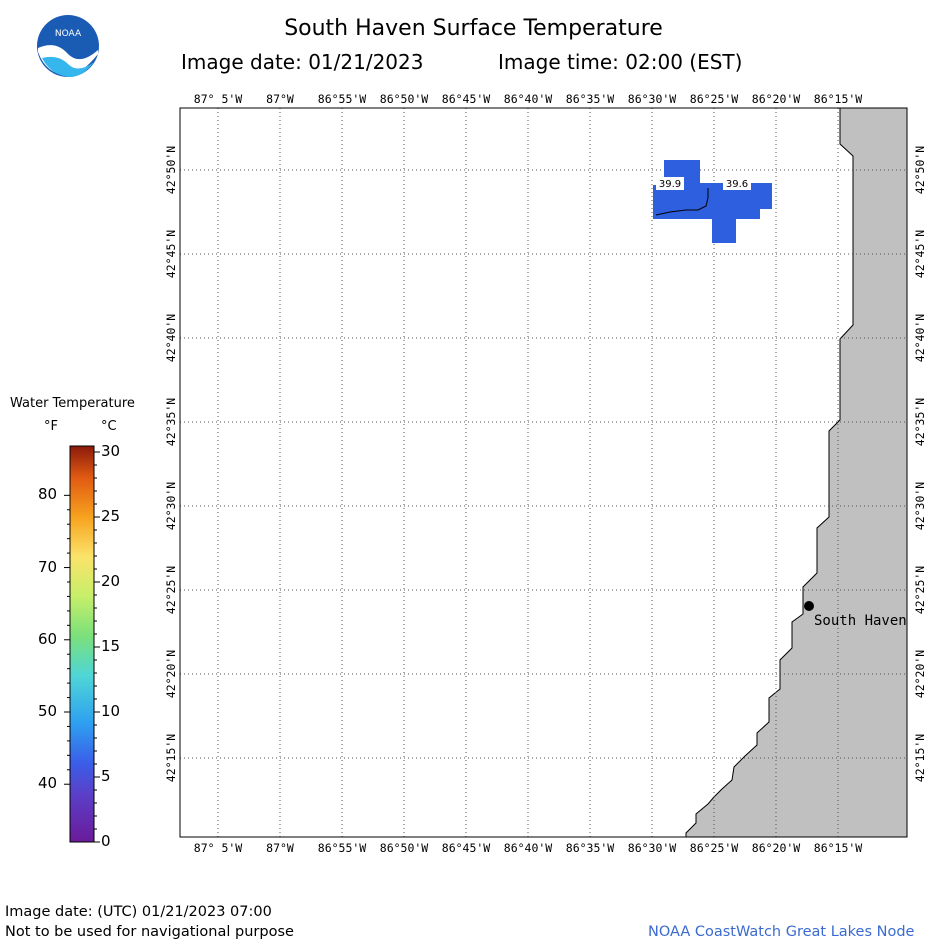 Image resolution: width=947 pixels, height=948 pixels. I want to click on legend-f-tick: 70, so click(48, 566).